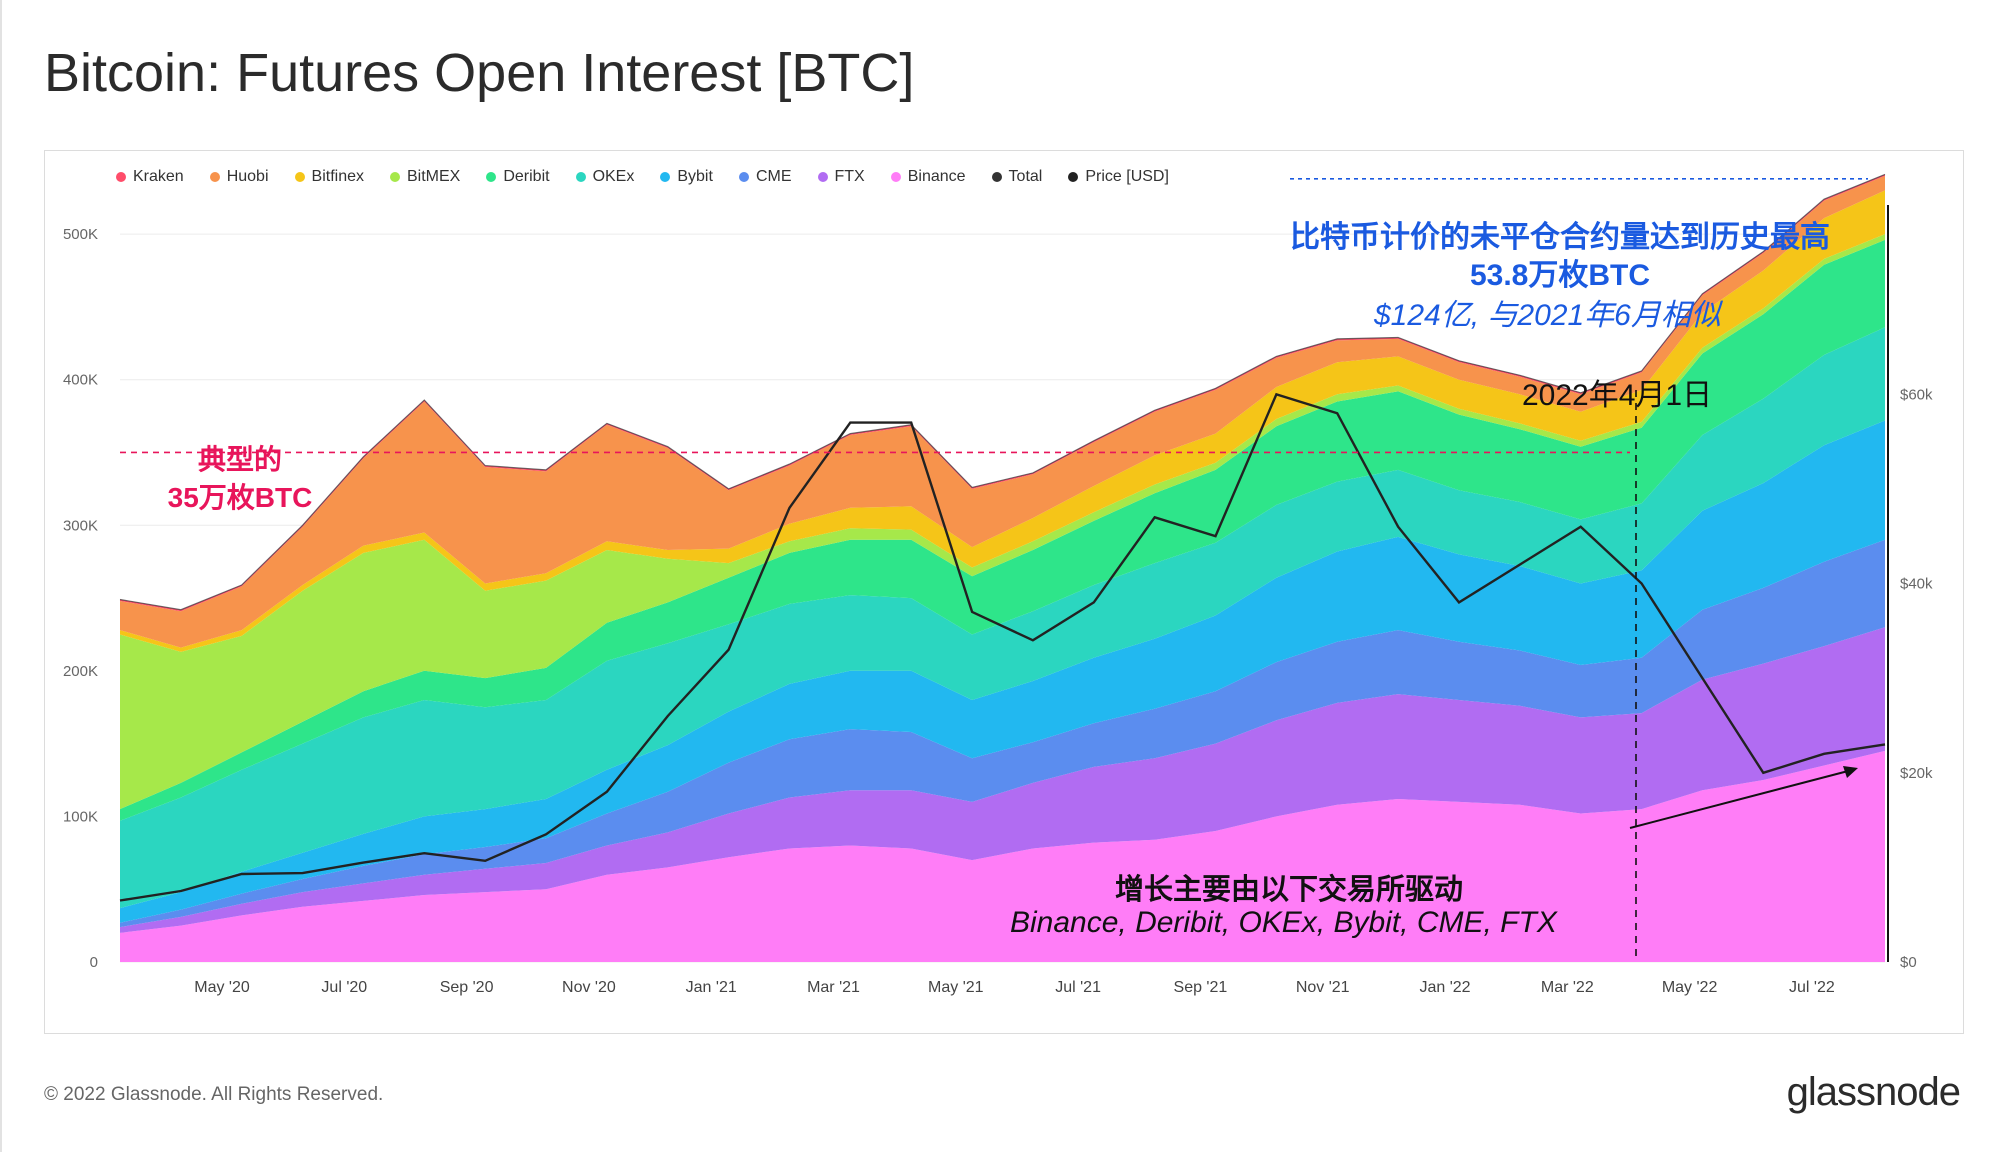 Image resolution: width=2000 pixels, height=1152 pixels. I want to click on annotation-ath-line1: 比特币计价的未平仓合约量达到历史最高, so click(1560, 237).